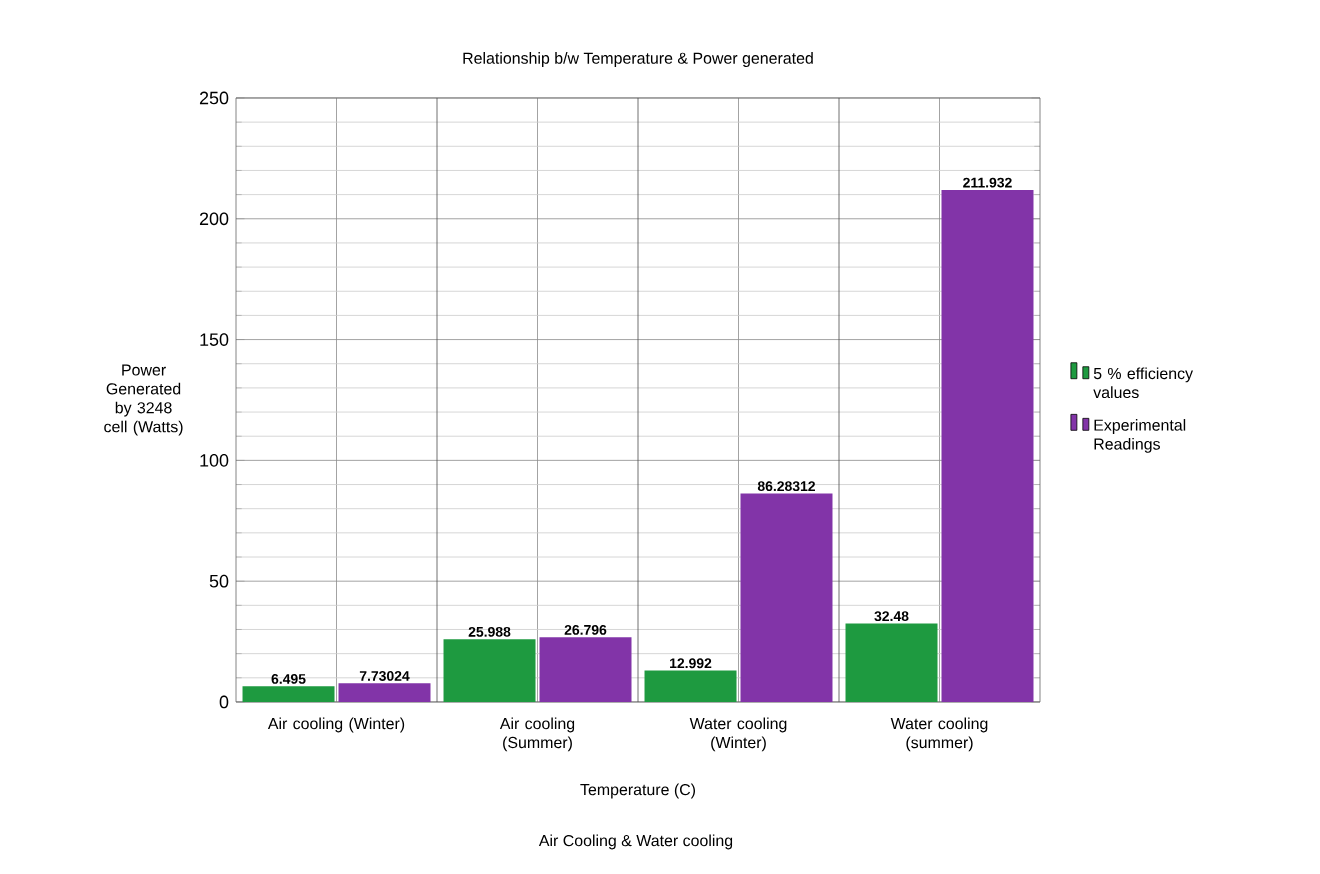  What do you see at coordinates (224, 702) in the screenshot?
I see `y-tick-label: 0` at bounding box center [224, 702].